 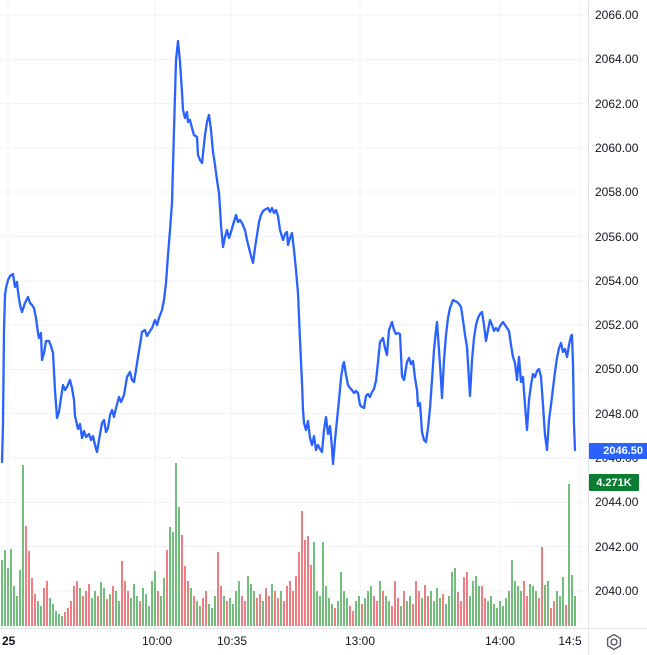 What do you see at coordinates (157, 641) in the screenshot?
I see `time-tick-label: 10:00` at bounding box center [157, 641].